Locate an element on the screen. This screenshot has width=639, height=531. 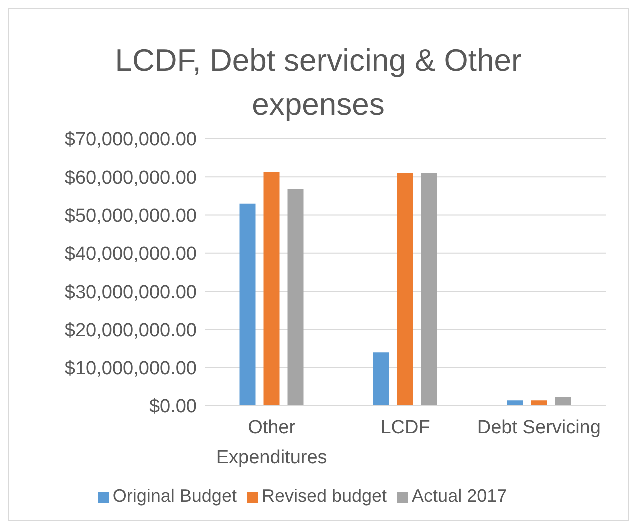
legend-label: Revised budget is located at coordinates (325, 496).